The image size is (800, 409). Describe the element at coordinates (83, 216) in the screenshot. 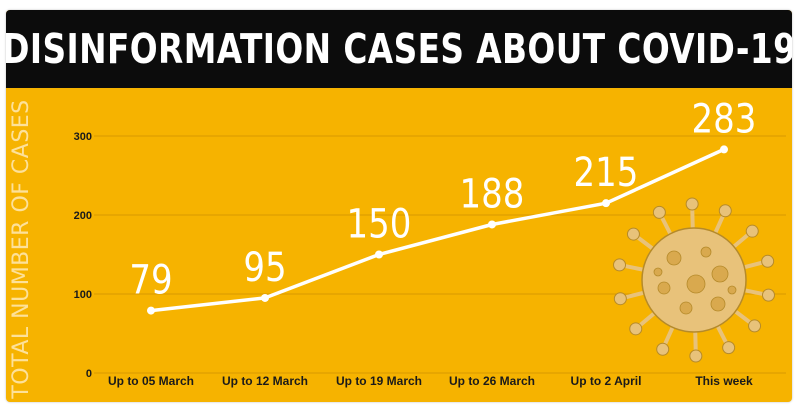

I see `y-tick-label: 200` at that location.